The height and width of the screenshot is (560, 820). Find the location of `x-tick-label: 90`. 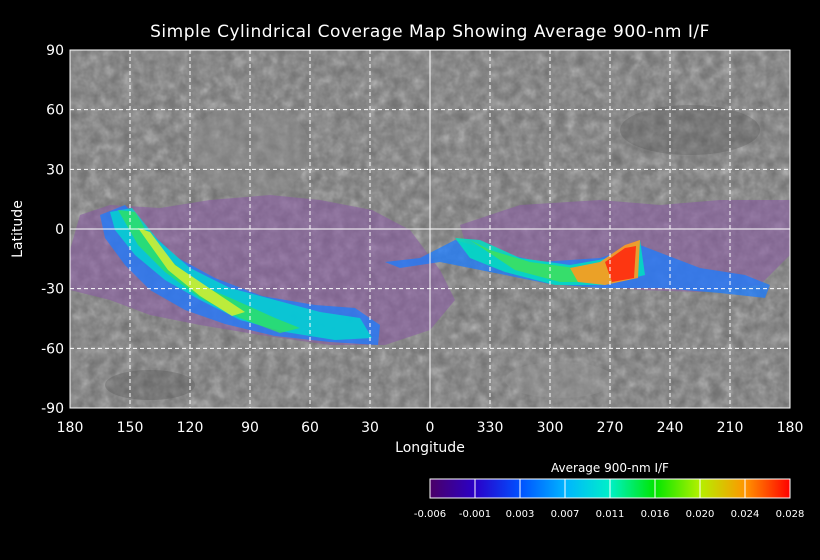

x-tick-label: 90 is located at coordinates (250, 428).